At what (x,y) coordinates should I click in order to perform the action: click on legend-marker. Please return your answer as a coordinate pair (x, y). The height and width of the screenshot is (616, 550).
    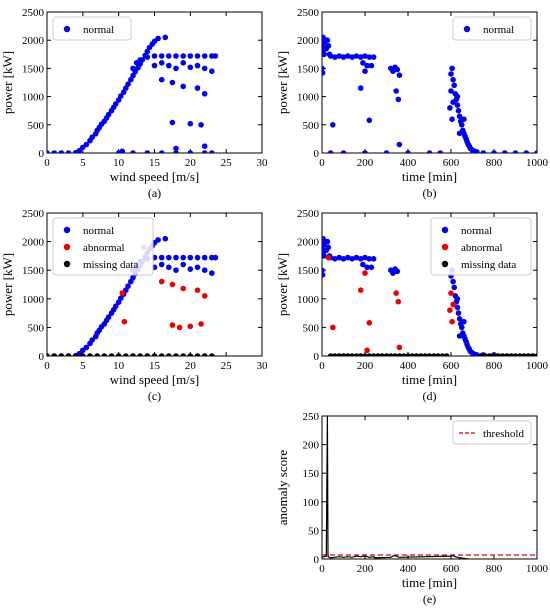
    Looking at the image, I should click on (67, 230).